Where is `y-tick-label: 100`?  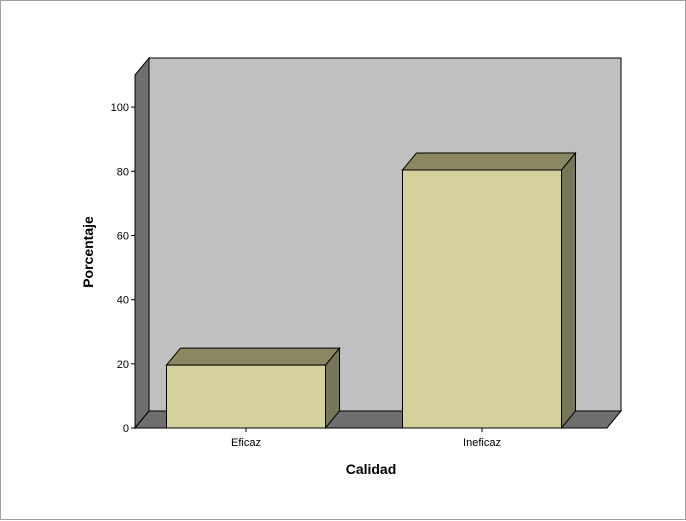
y-tick-label: 100 is located at coordinates (120, 108).